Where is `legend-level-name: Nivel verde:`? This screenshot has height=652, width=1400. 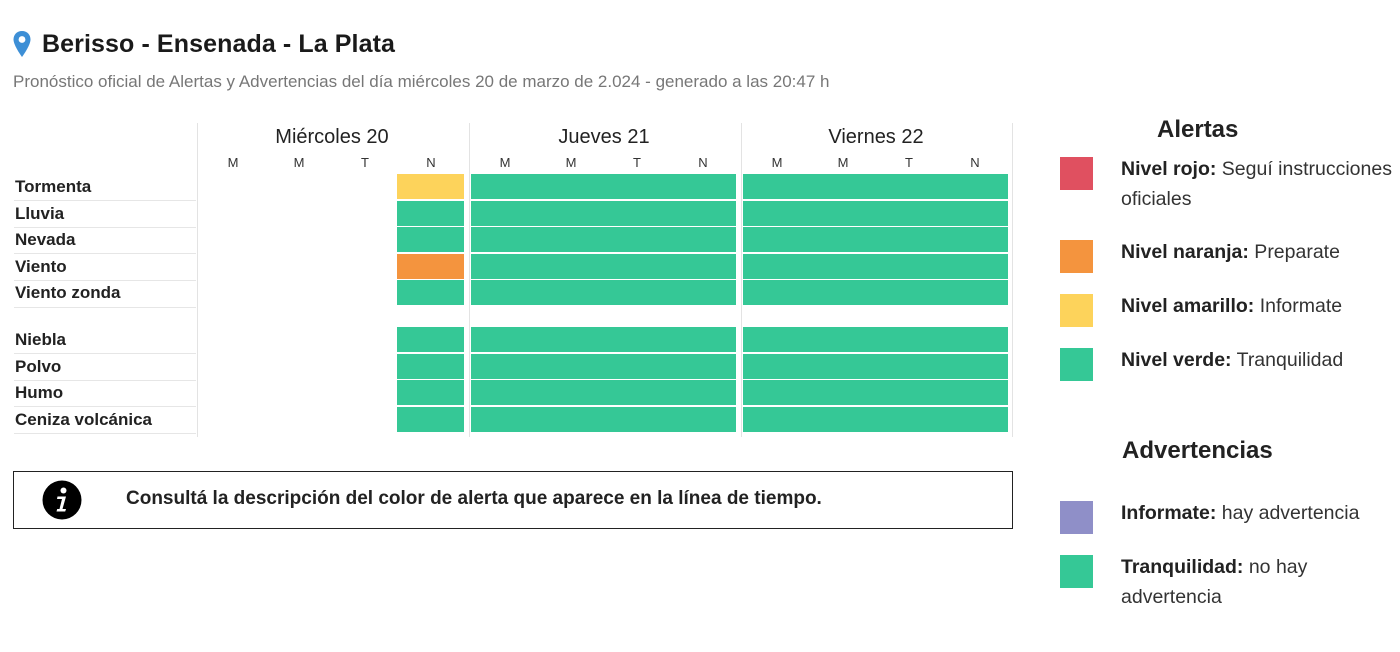
legend-level-name: Nivel verde: is located at coordinates (1176, 360).